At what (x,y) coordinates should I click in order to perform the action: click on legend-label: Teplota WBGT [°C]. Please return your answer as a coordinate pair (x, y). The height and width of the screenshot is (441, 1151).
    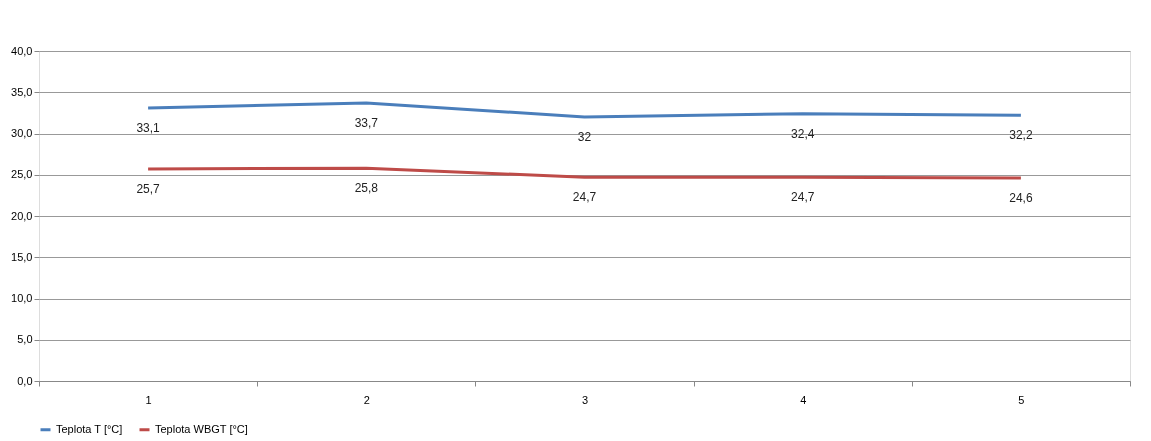
    Looking at the image, I should click on (201, 428).